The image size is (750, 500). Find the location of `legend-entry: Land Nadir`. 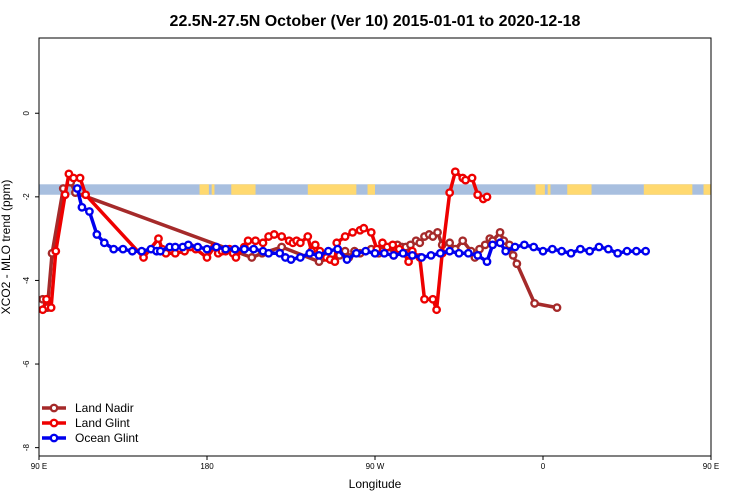

legend-entry: Land Nadir is located at coordinates (88, 408).